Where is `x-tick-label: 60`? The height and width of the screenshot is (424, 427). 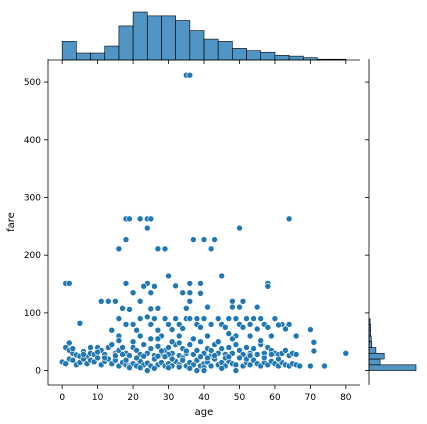
x-tick-label: 60 is located at coordinates (275, 398).